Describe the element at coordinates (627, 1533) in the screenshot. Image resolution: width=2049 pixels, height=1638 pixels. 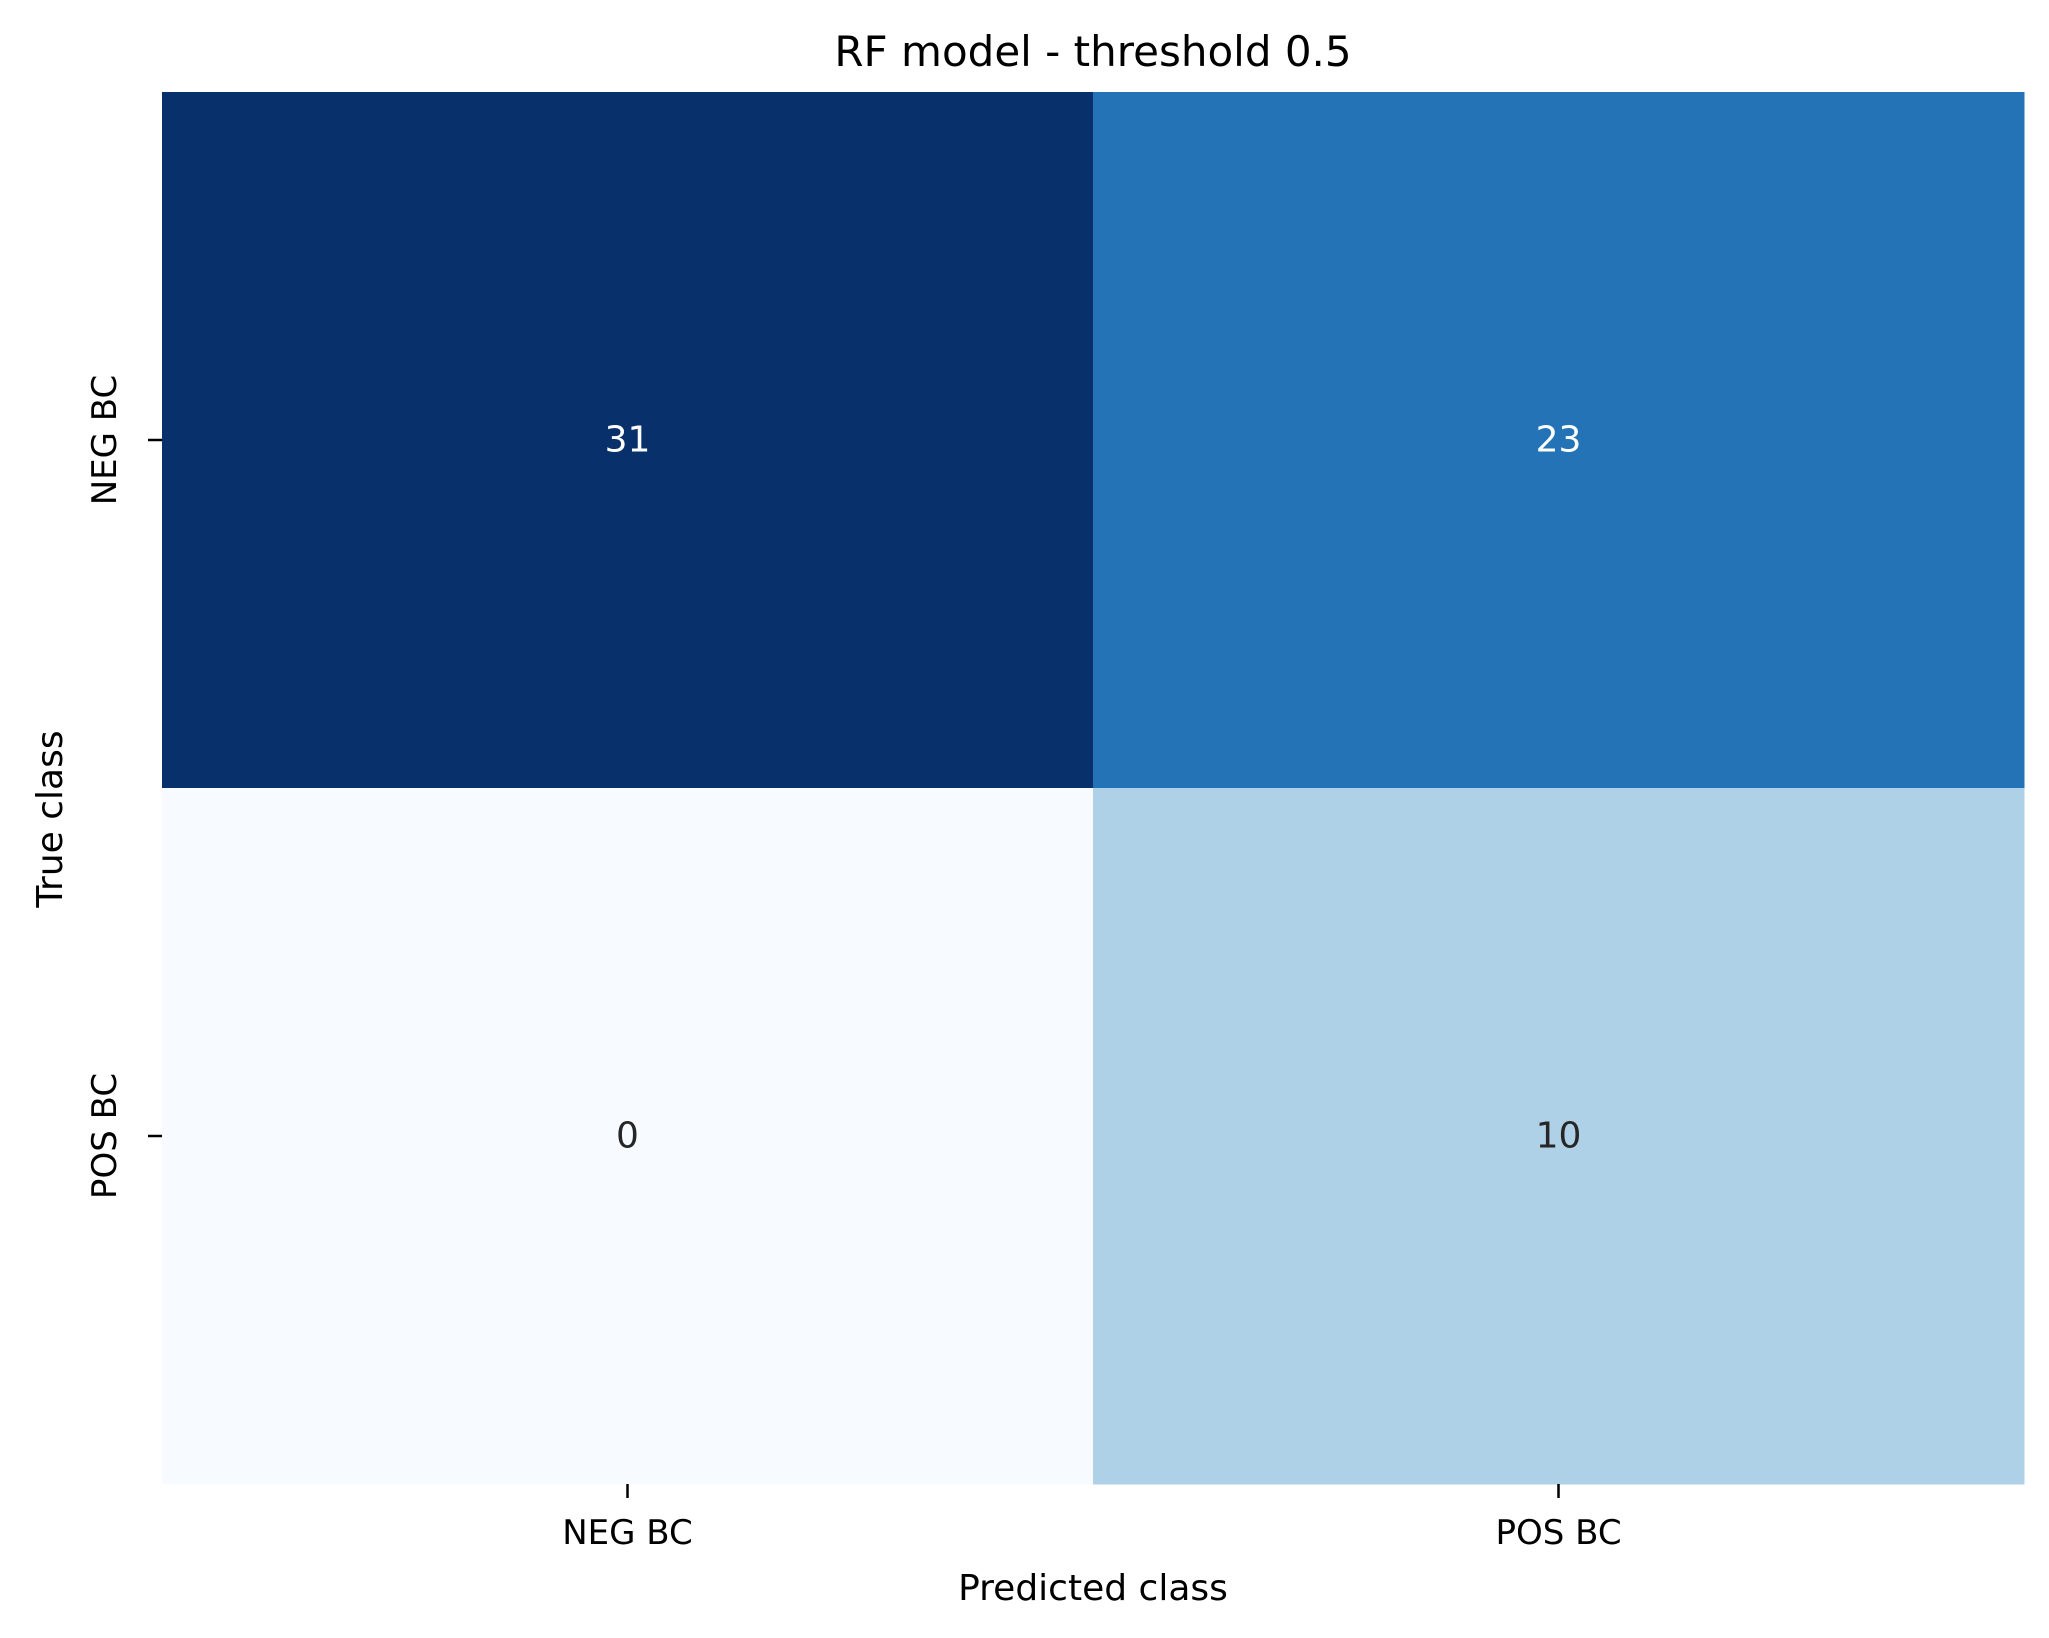
I see `x-tick-label: NEG BC` at that location.